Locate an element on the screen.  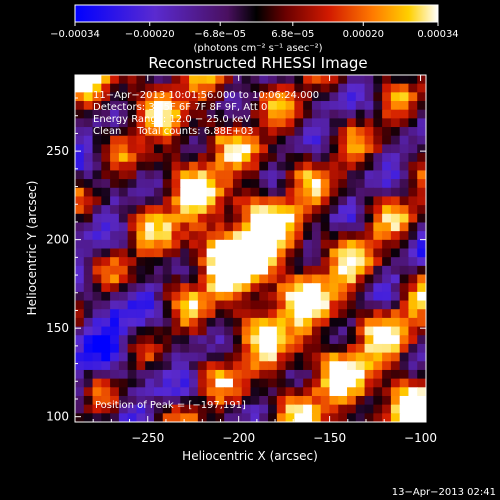
x-tick-label: −100 is located at coordinates (420, 438).